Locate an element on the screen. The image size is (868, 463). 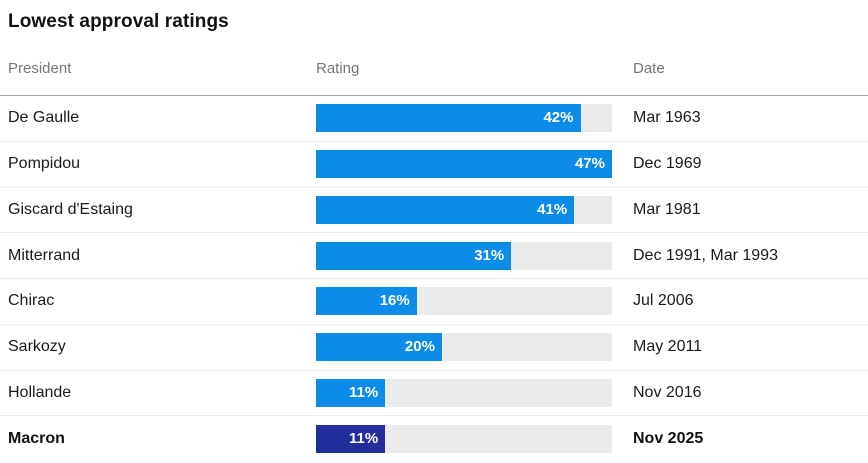
table-row: Macron 11% Nov 2025 is located at coordinates (434, 439).